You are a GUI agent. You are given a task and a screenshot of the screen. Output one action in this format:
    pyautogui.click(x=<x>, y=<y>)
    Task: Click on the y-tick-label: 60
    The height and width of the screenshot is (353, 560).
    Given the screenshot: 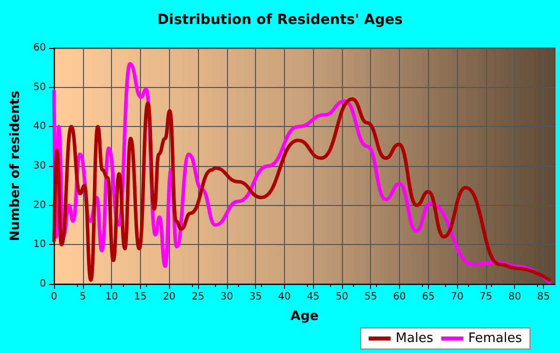 What is the action you would take?
    pyautogui.click(x=39, y=48)
    